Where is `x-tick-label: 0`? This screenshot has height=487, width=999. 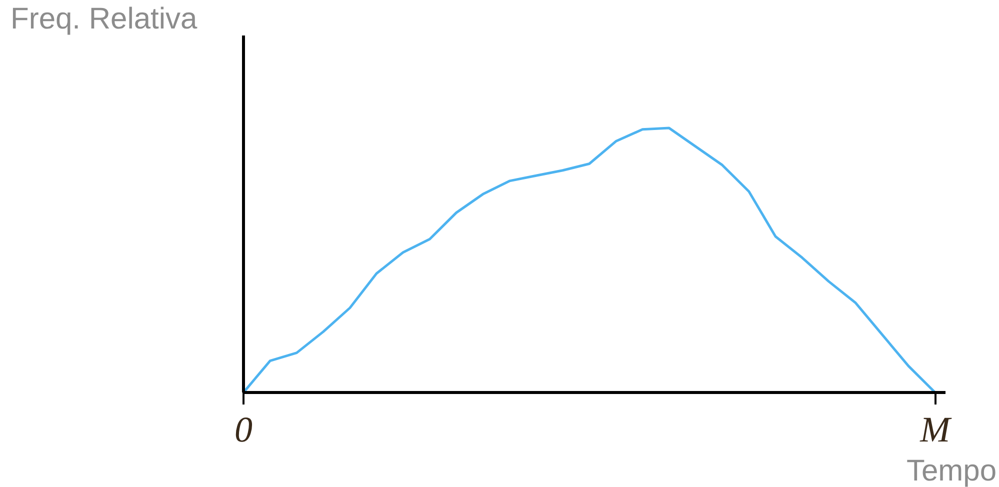 x-tick-label: 0 is located at coordinates (243, 430).